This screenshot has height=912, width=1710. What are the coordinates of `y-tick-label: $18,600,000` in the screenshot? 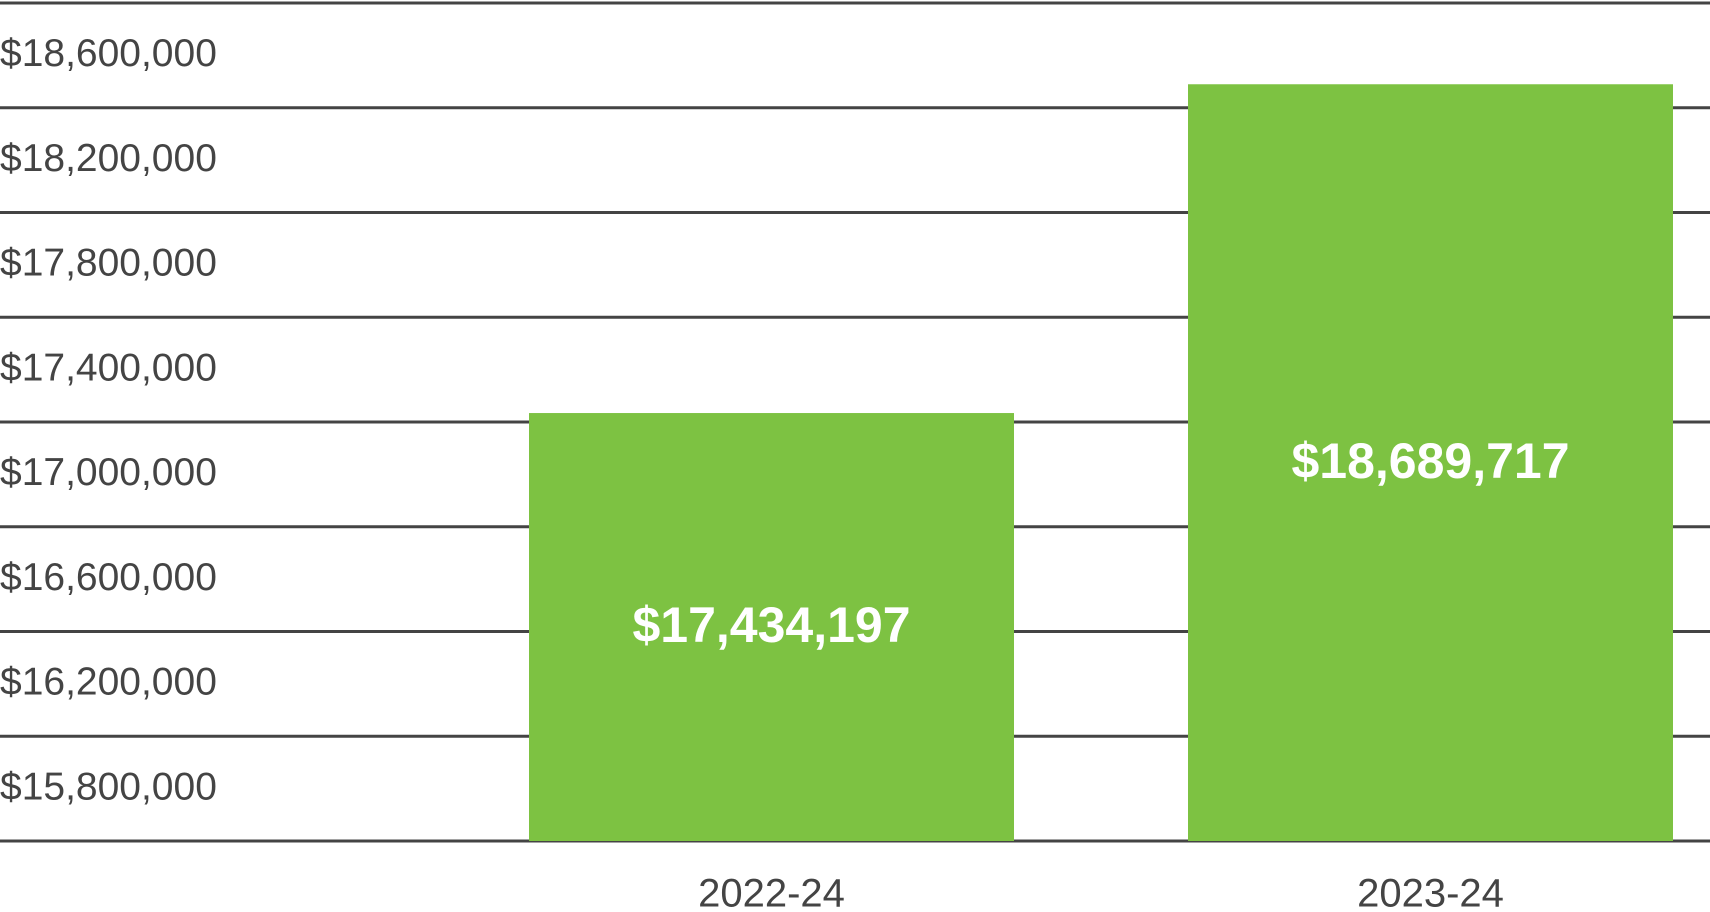 It's located at (108, 53).